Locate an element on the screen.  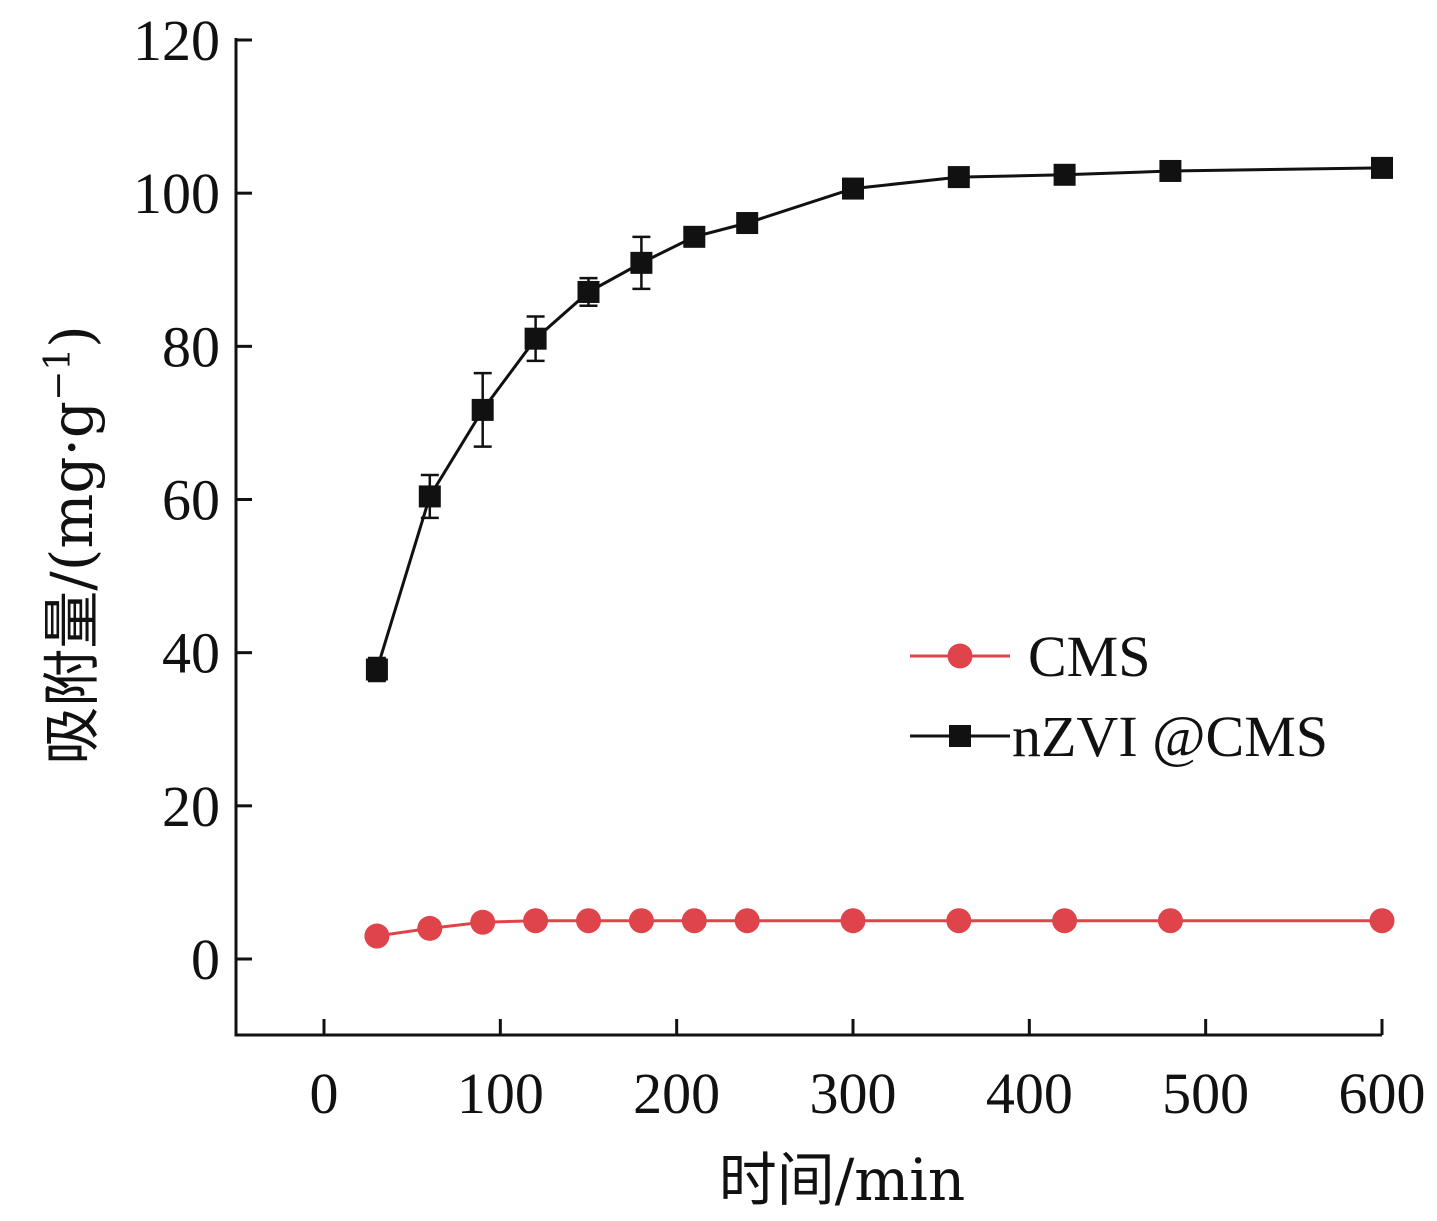
y-axis-label-main: 吸附量/(mg·g is located at coordinates (72, 583).